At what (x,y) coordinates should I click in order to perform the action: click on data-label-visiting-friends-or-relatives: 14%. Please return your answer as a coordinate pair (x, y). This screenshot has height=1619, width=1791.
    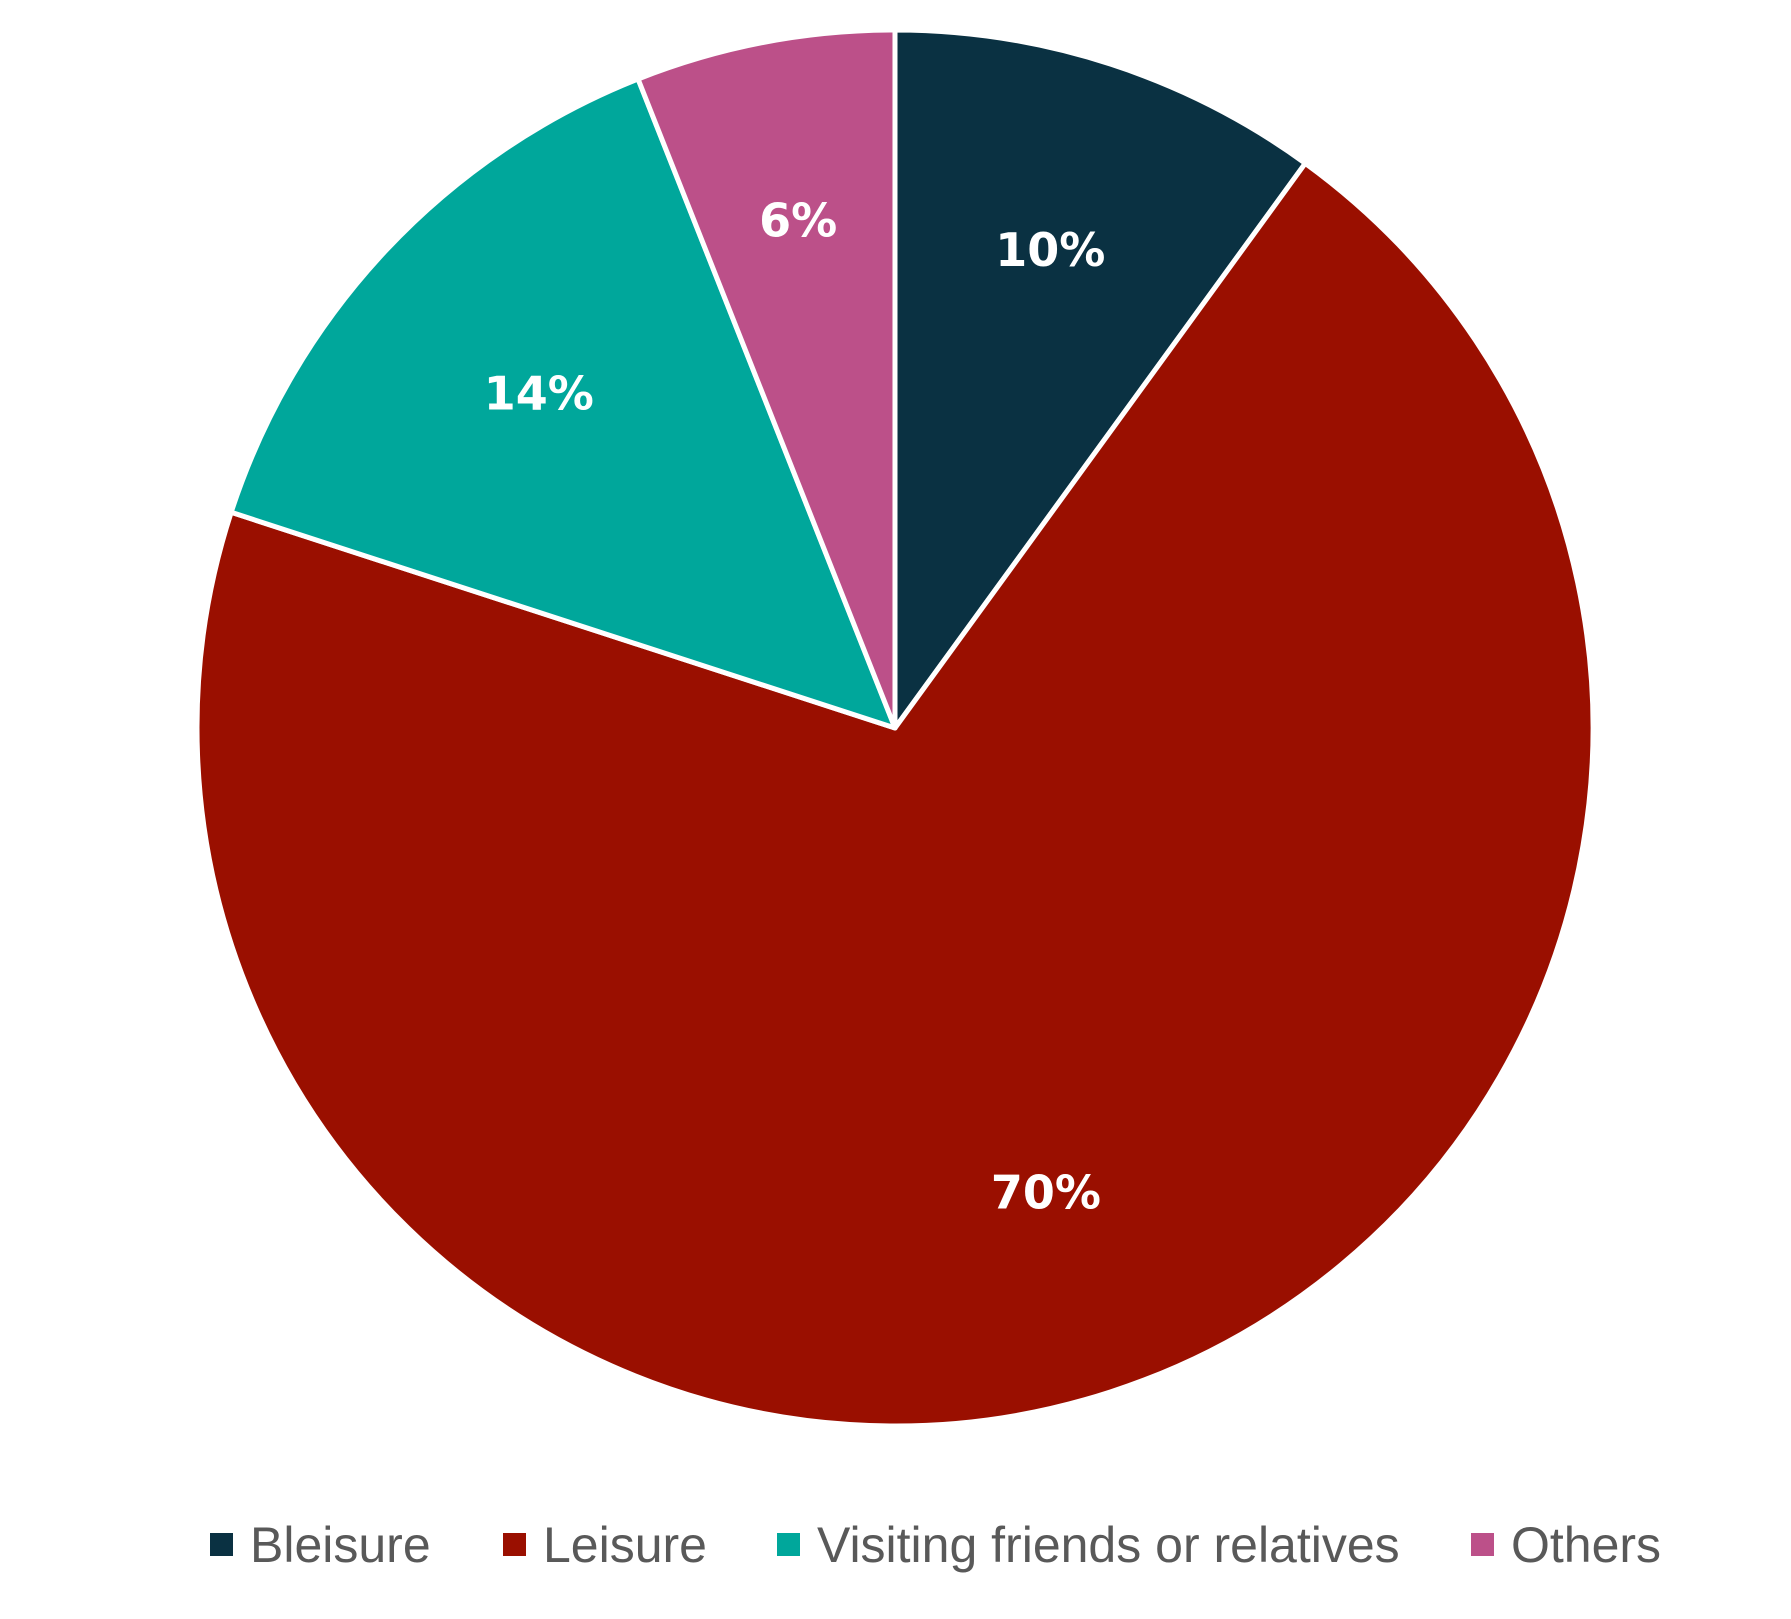
    Looking at the image, I should click on (539, 394).